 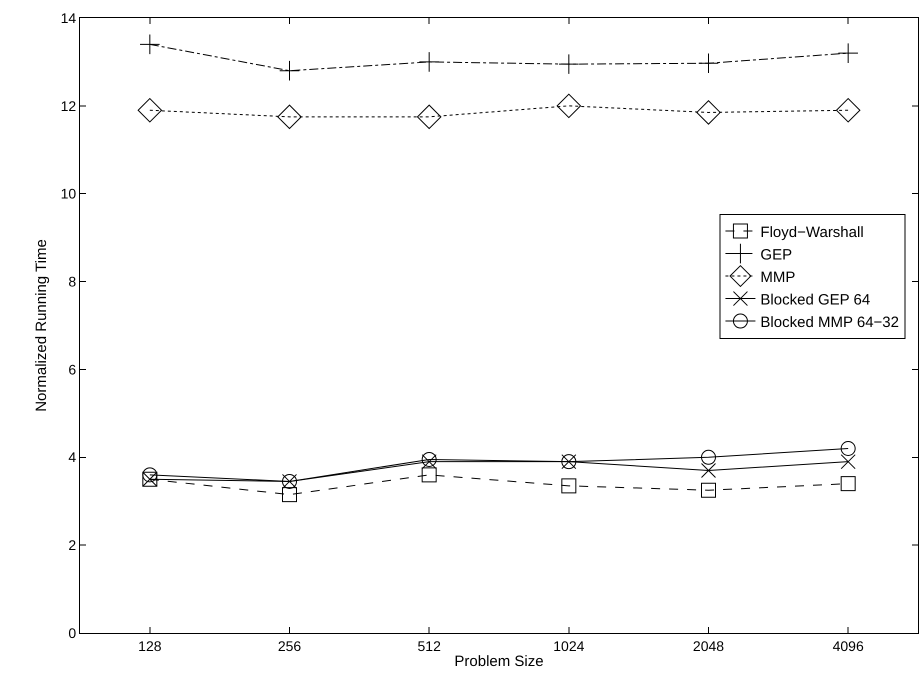 What do you see at coordinates (829, 322) in the screenshot?
I see `legend-label: Blocked MMP 64−32` at bounding box center [829, 322].